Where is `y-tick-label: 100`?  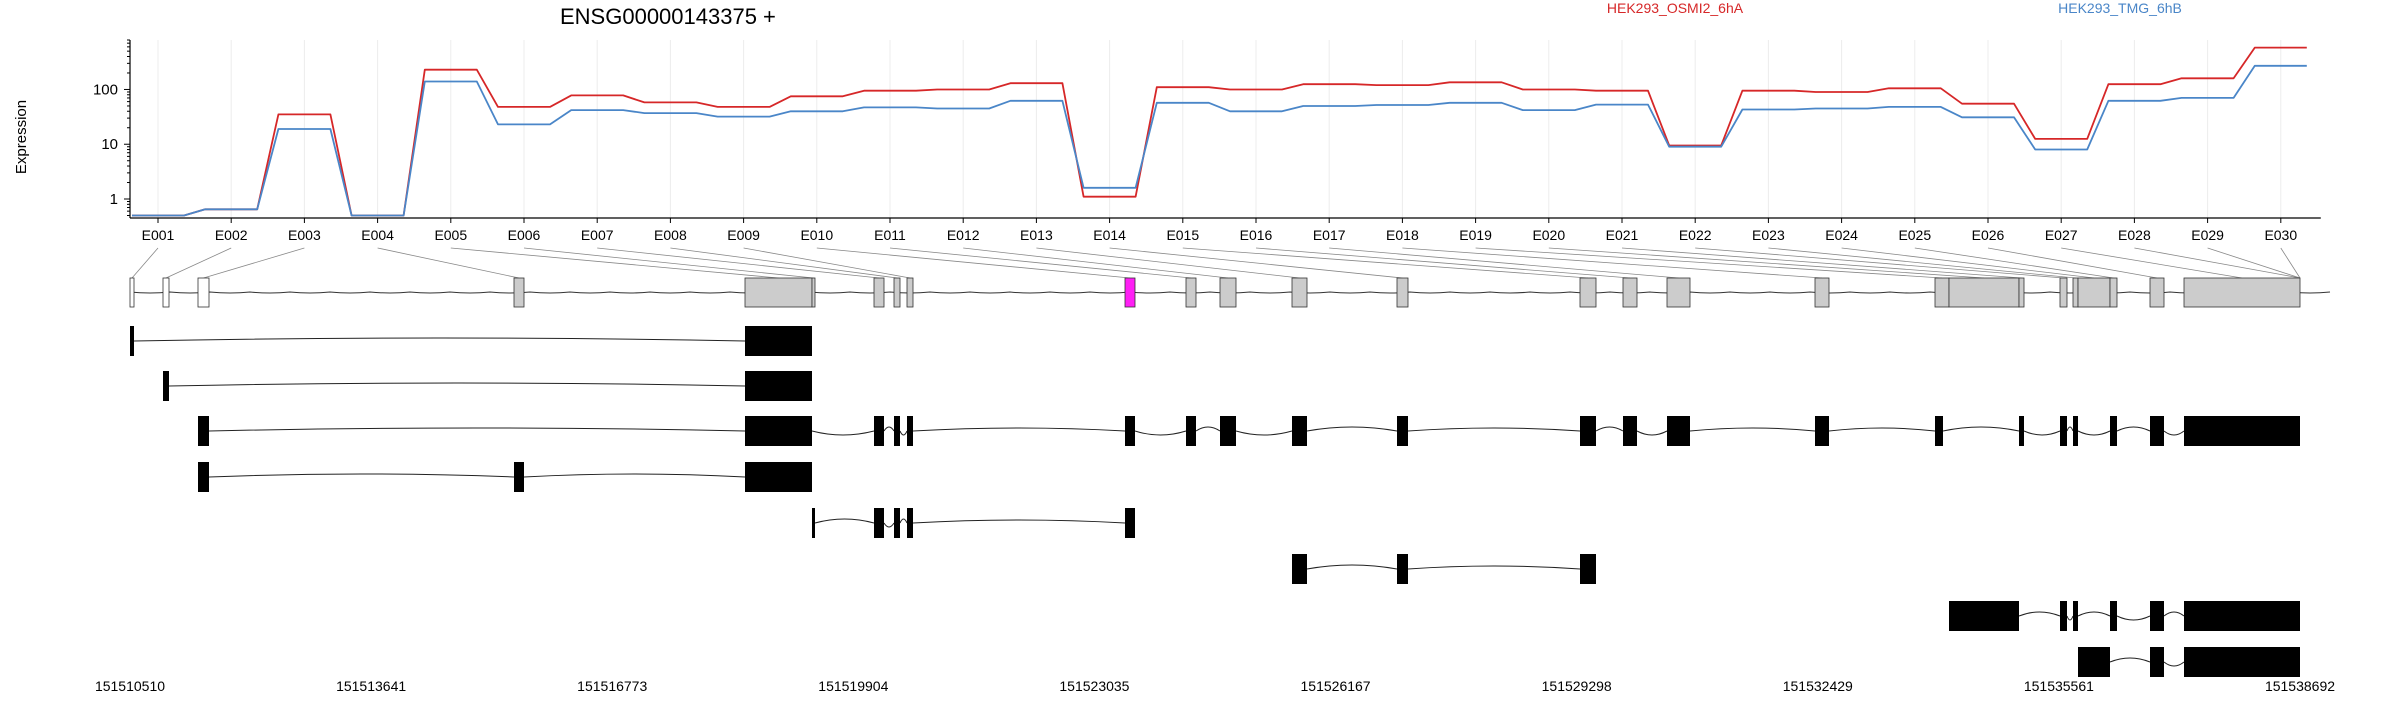
y-tick-label: 100 is located at coordinates (105, 89).